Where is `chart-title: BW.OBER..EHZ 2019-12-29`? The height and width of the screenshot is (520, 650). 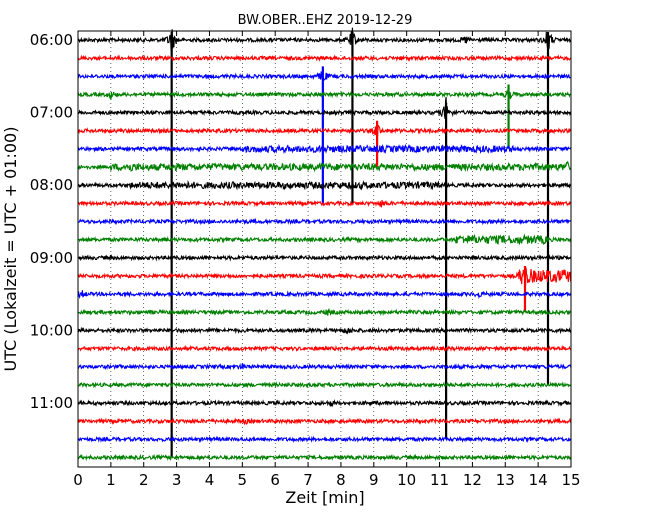 chart-title: BW.OBER..EHZ 2019-12-29 is located at coordinates (325, 20).